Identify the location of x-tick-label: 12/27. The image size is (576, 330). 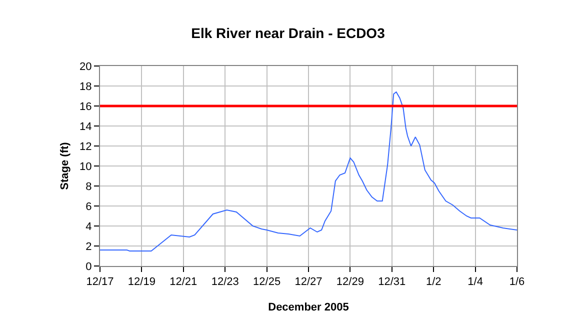
(308, 282).